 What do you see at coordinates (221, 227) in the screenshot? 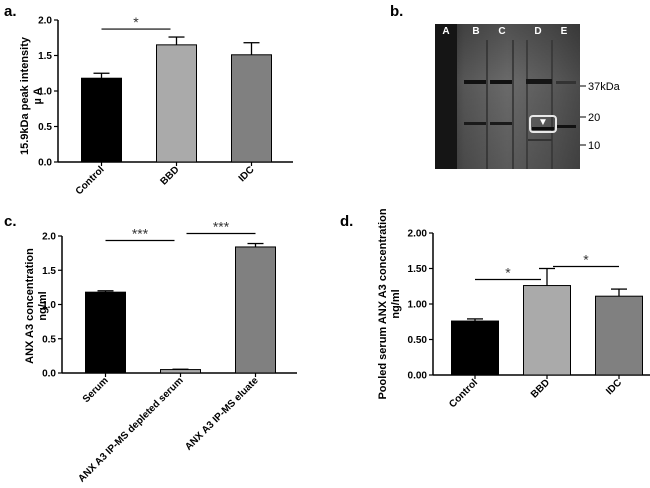
I see `significance-label-c-1: ***` at bounding box center [221, 227].